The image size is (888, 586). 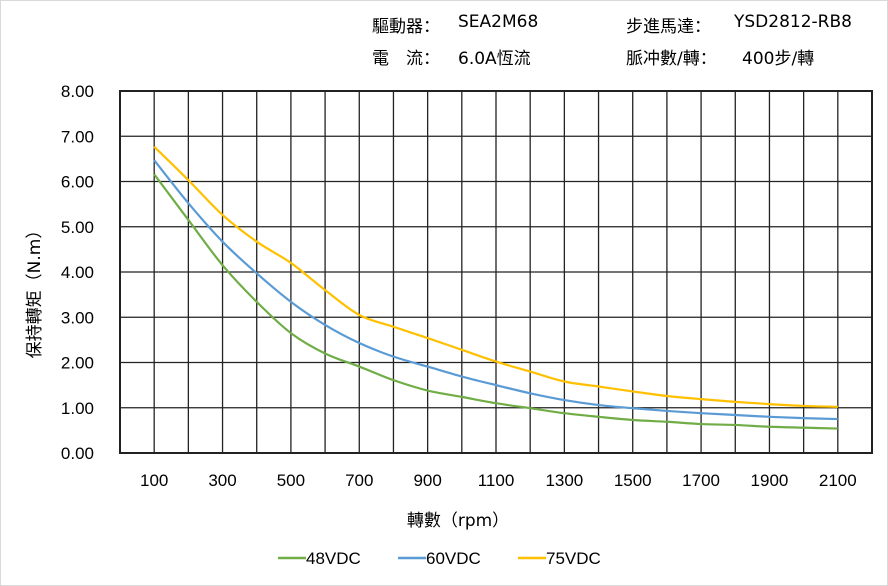 What do you see at coordinates (77, 136) in the screenshot?
I see `y-tick-label: 7.00` at bounding box center [77, 136].